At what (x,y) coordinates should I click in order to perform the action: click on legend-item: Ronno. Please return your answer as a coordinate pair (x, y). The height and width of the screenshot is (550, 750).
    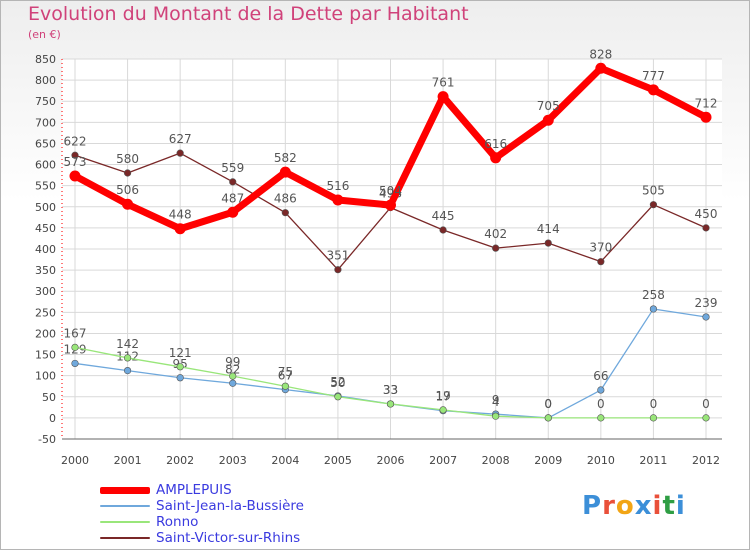
    Looking at the image, I should click on (202, 522).